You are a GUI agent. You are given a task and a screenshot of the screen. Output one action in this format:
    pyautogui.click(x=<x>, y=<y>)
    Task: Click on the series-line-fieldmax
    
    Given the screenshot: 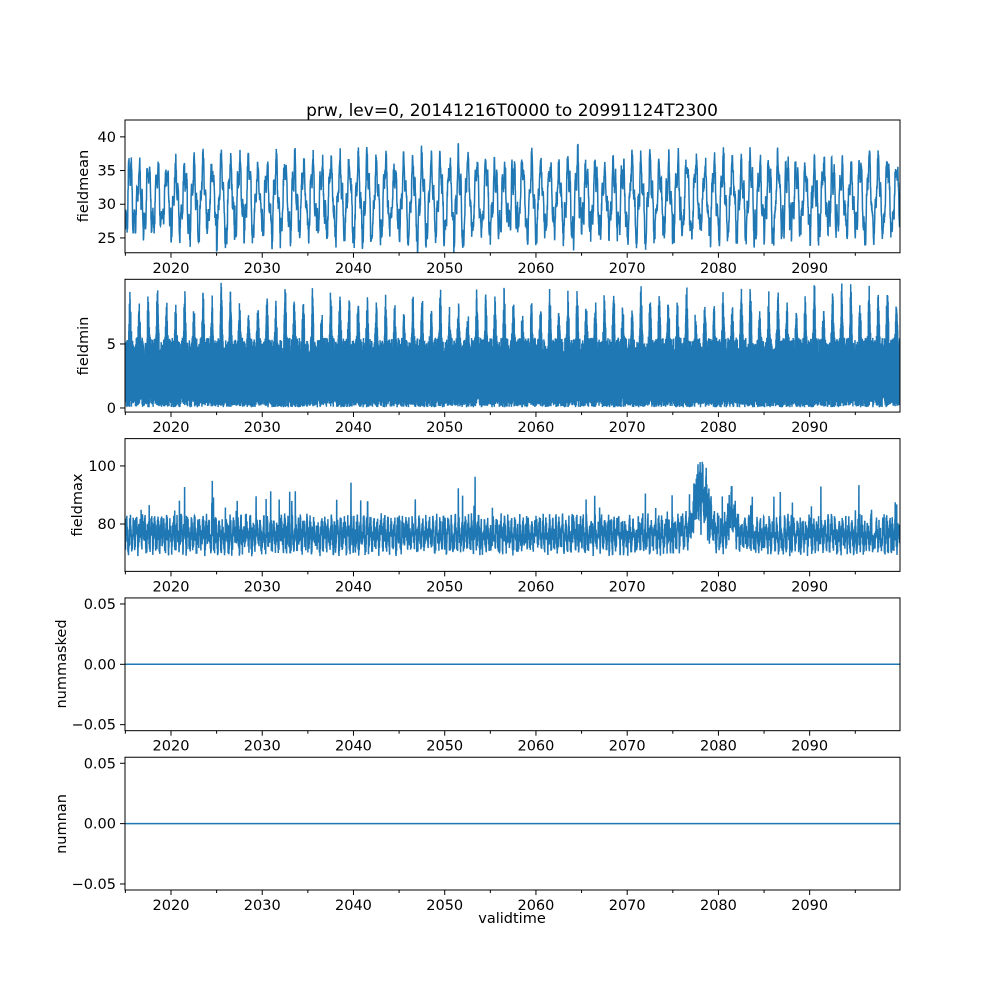 What is the action you would take?
    pyautogui.click(x=512, y=509)
    